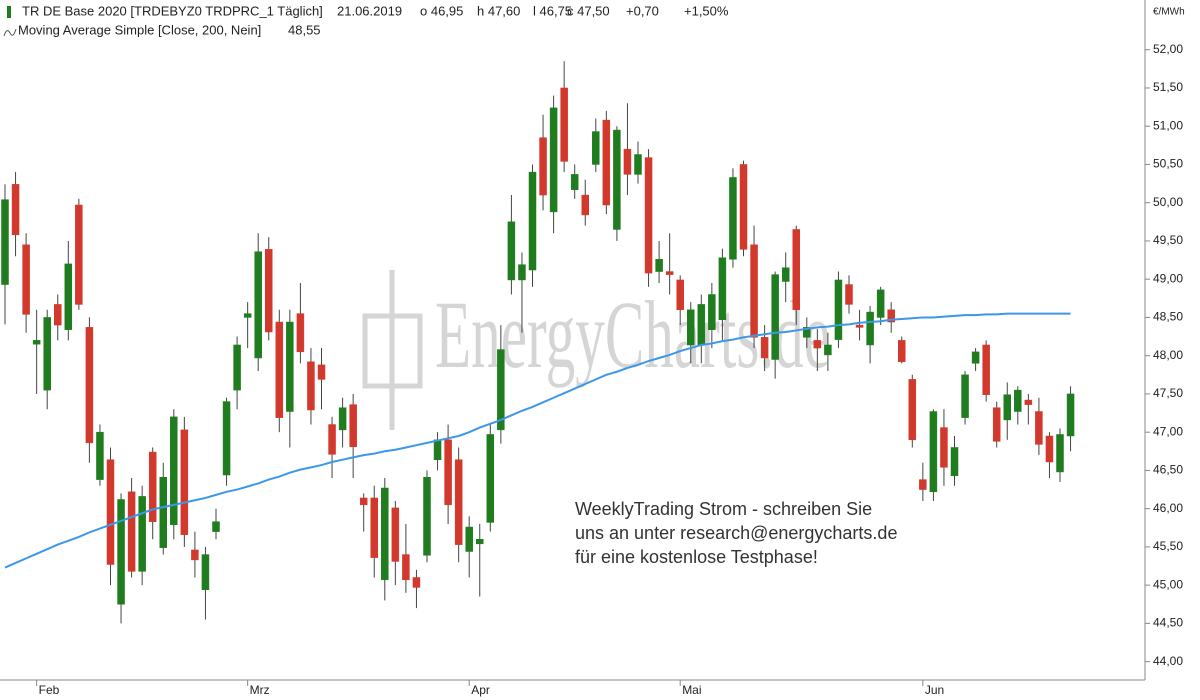 This screenshot has width=1200, height=700. I want to click on quote-label: l 46,75, so click(552, 10).